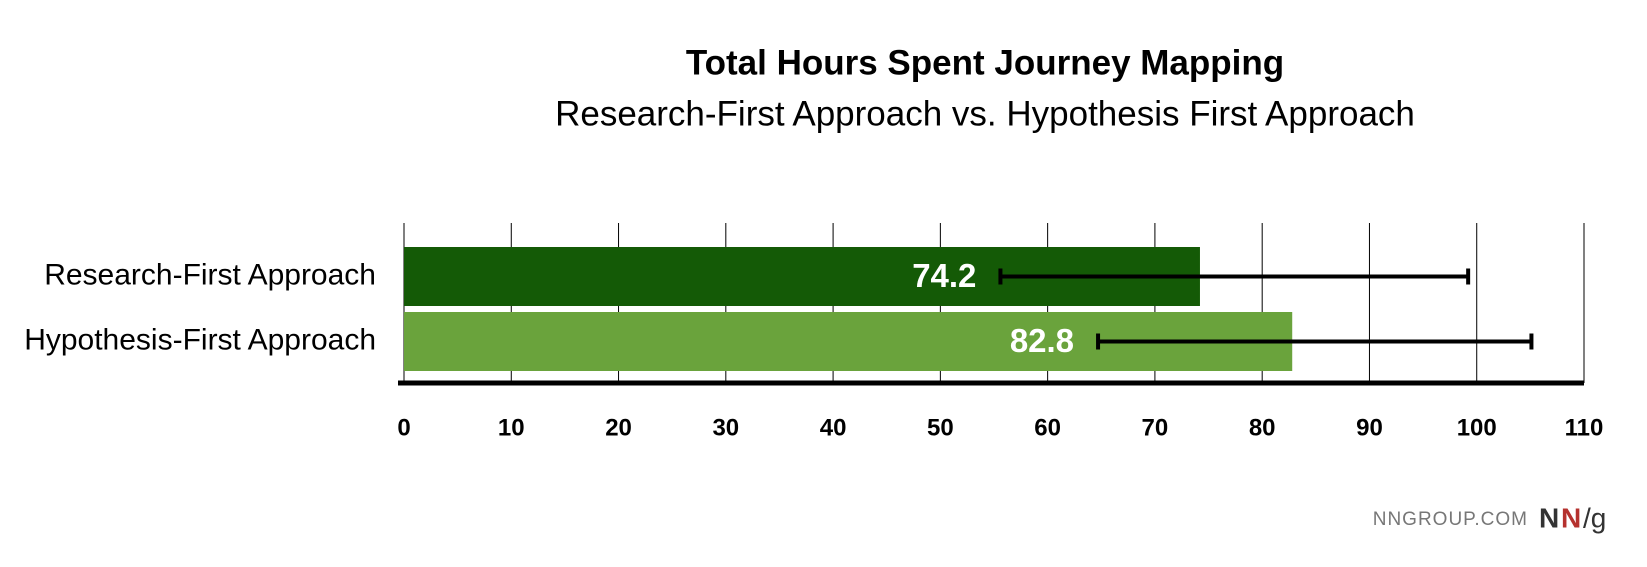  Describe the element at coordinates (1584, 427) in the screenshot. I see `x-tick-label: 110` at that location.